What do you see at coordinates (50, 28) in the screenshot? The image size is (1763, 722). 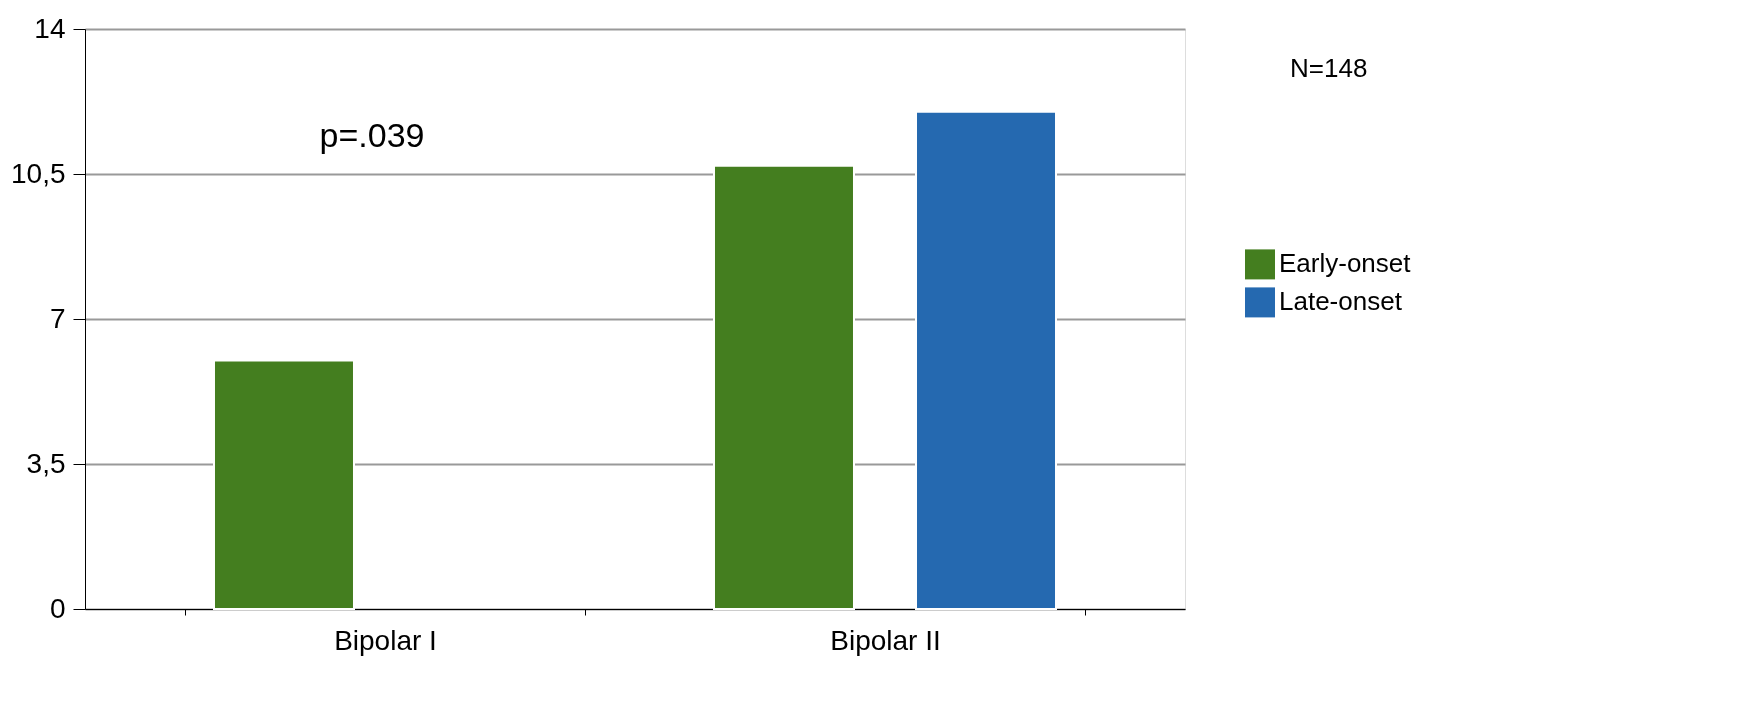 I see `y-tick-label: 14` at bounding box center [50, 28].